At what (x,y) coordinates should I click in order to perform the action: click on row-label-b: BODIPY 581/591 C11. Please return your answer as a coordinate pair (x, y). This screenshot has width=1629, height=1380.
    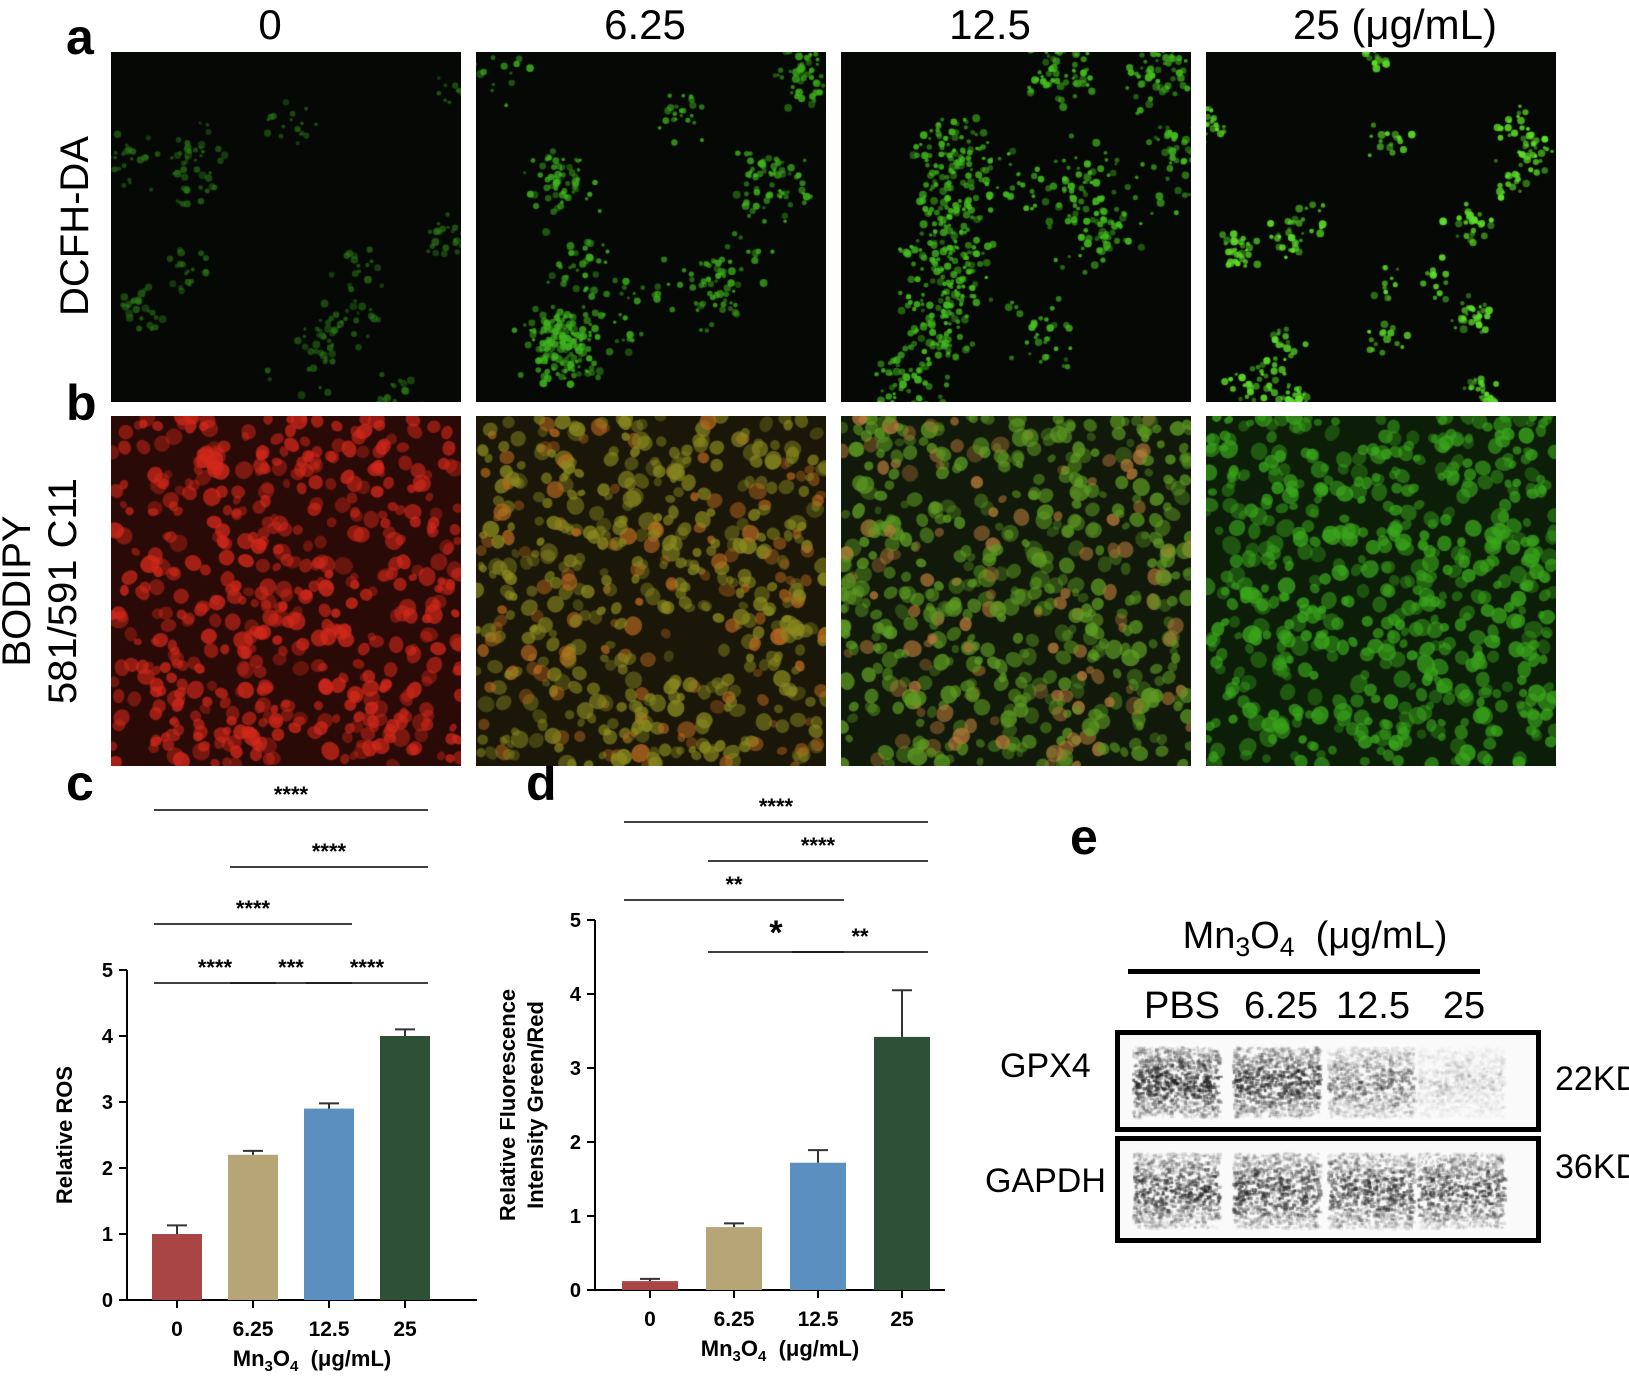
    Looking at the image, I should click on (43, 591).